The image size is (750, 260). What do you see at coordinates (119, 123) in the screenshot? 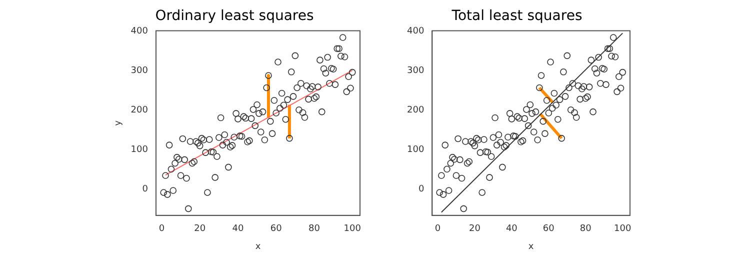
I see `y-axis-title: y` at bounding box center [119, 123].